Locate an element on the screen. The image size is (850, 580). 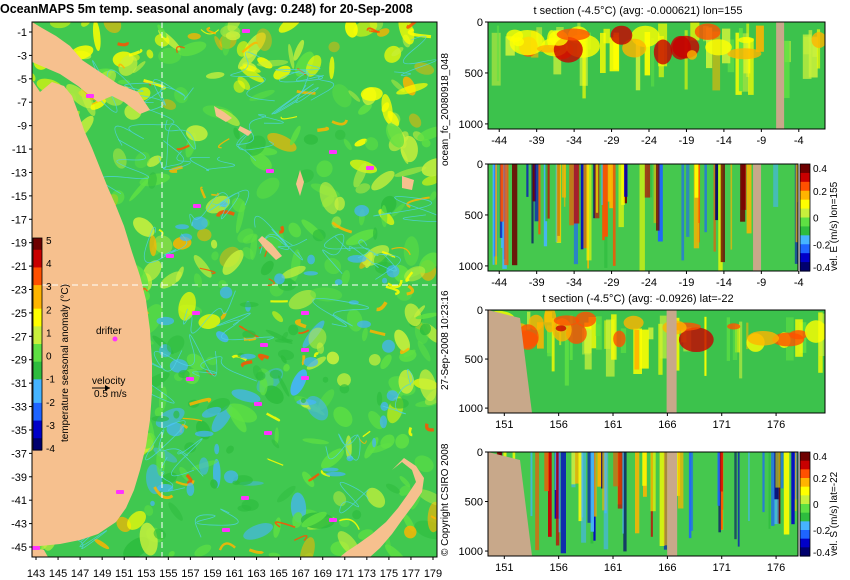
map-lat-tick-label: -45 is located at coordinates (19, 548).